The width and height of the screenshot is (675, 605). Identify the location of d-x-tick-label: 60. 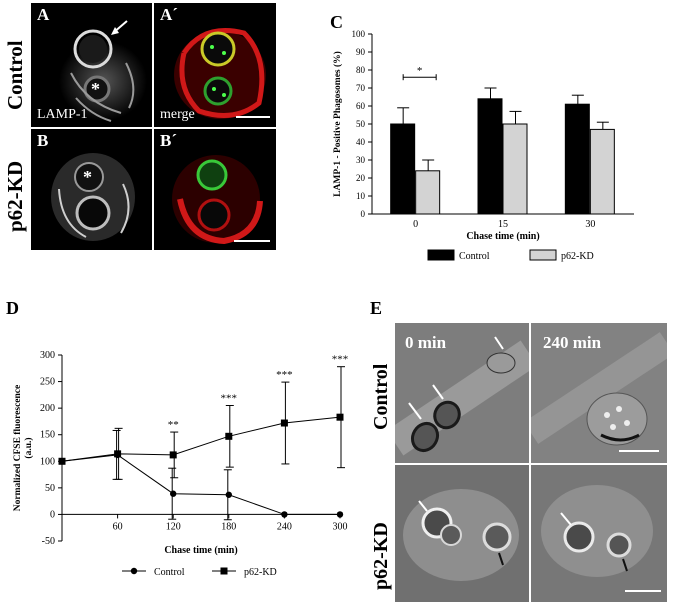
(118, 526).